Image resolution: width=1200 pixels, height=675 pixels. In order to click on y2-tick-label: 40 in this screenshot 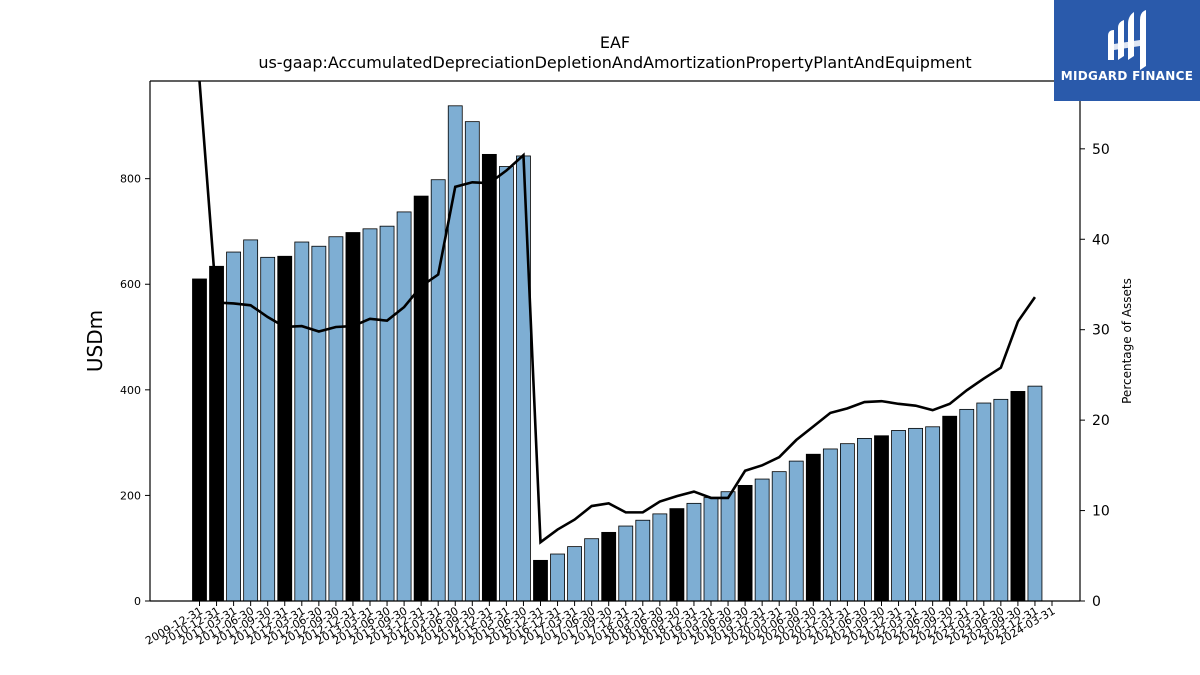, I will do `click(1101, 240)`.